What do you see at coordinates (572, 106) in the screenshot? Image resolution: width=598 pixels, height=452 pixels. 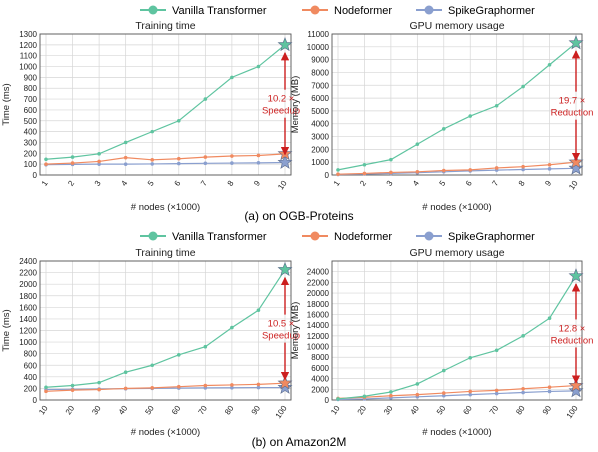 I see `annotation-arrow: 19.7 ×Reduction` at bounding box center [572, 106].